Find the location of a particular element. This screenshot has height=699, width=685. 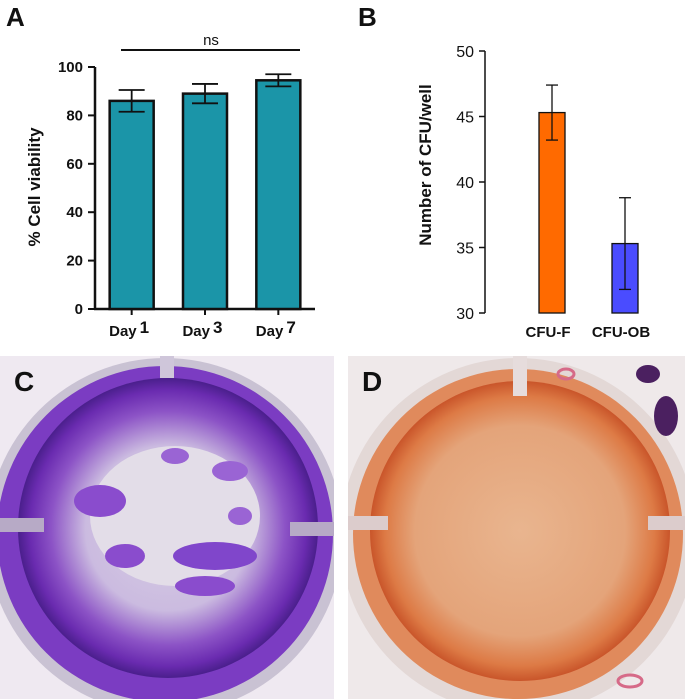

chart-a-y-tick-label: 60 is located at coordinates (74, 164).